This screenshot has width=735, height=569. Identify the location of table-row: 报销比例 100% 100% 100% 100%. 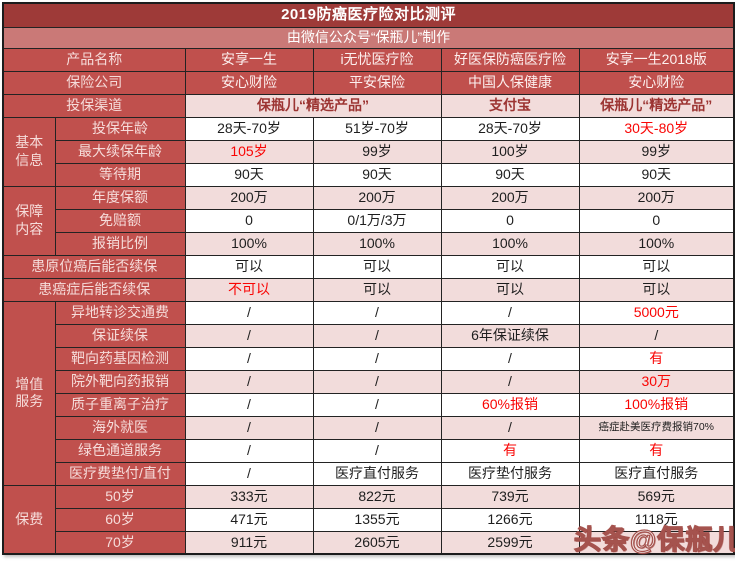
(369, 243).